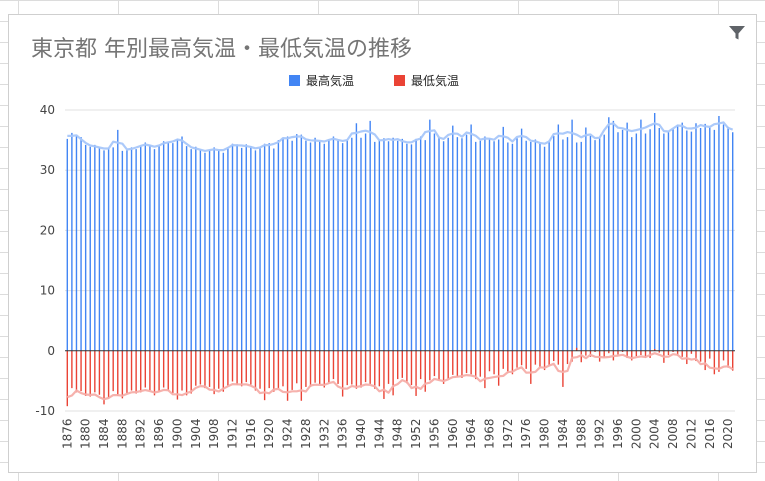 The image size is (765, 481). Describe the element at coordinates (159, 433) in the screenshot. I see `x-tick-label: 1896` at that location.